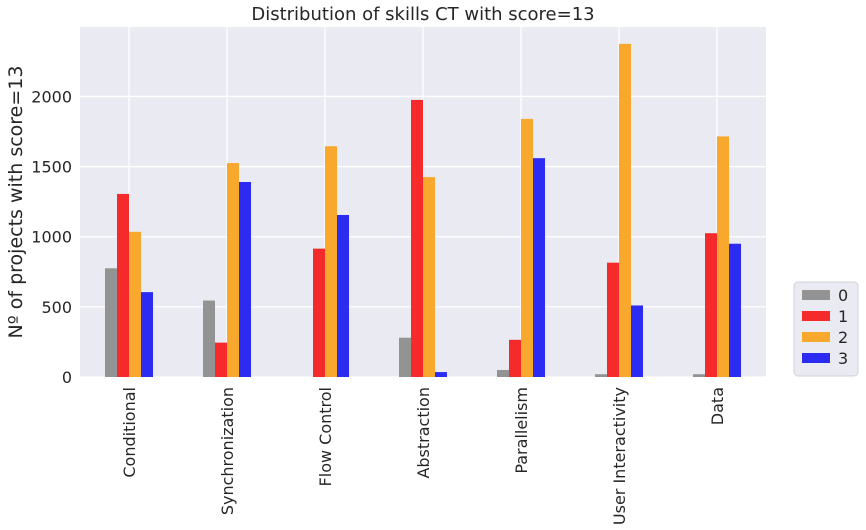  Describe the element at coordinates (147, 334) in the screenshot. I see `bar-series-3-conditional` at that location.